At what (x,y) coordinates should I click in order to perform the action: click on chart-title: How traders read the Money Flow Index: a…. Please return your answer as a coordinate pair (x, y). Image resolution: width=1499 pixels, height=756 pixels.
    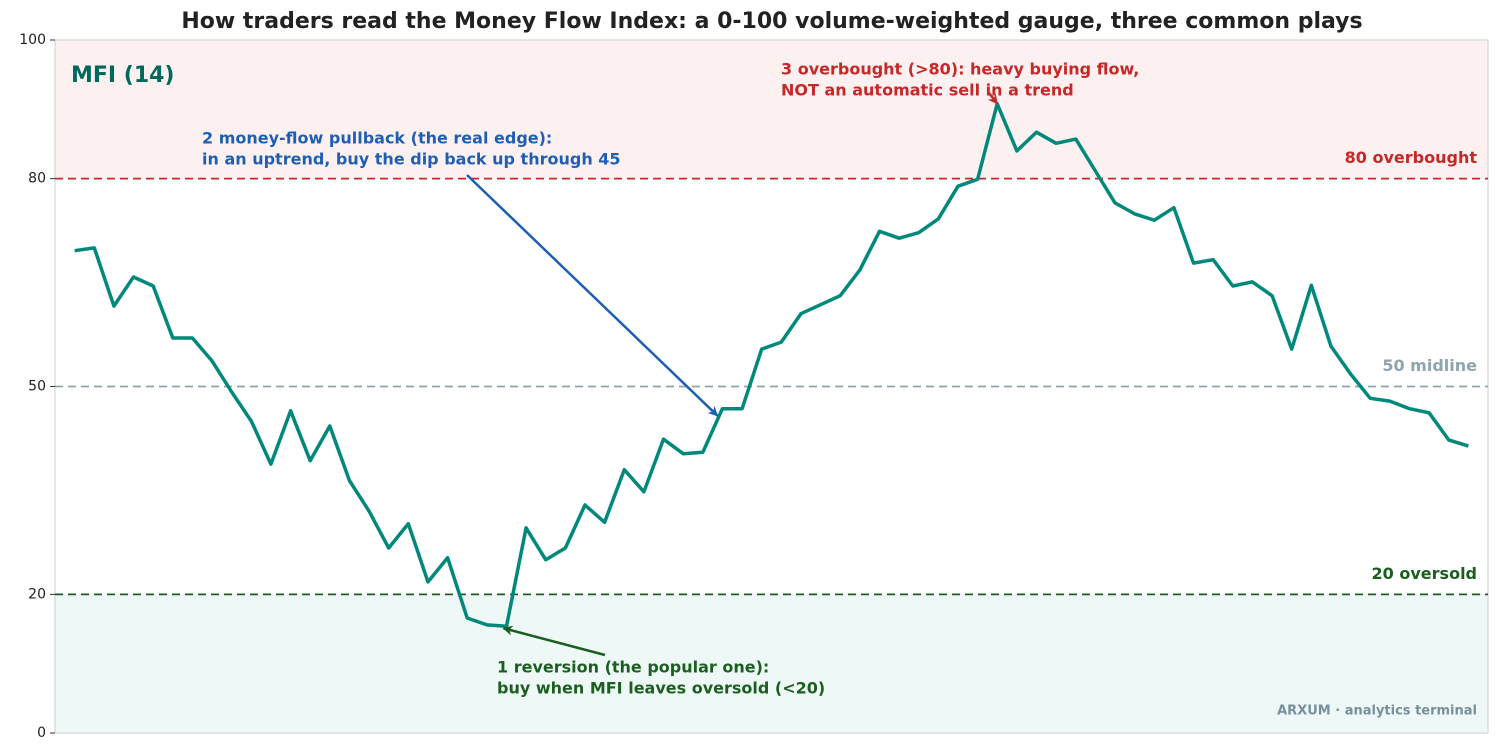
    Looking at the image, I should click on (771, 21).